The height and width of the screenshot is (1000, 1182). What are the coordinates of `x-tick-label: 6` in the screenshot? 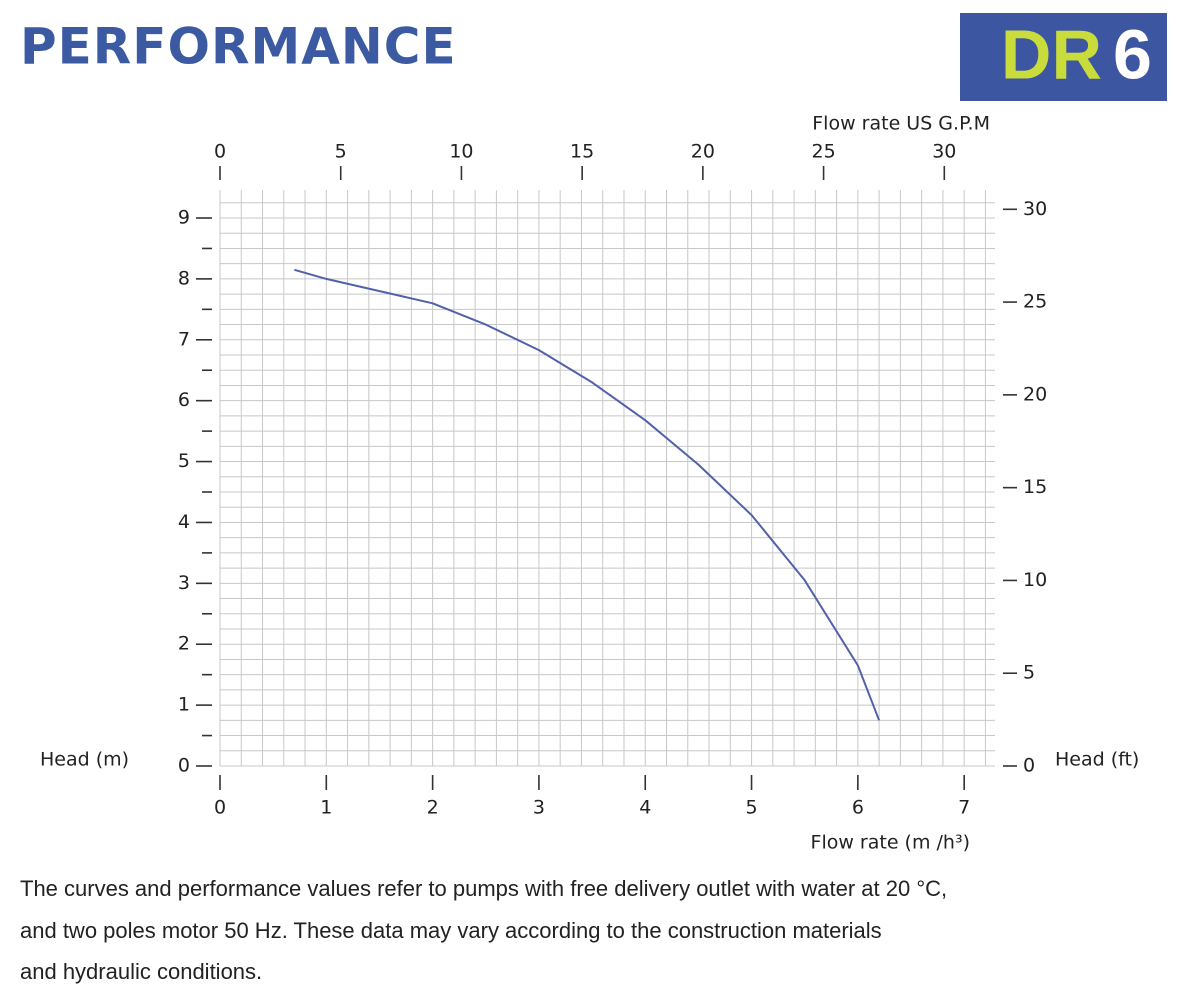 It's located at (858, 808).